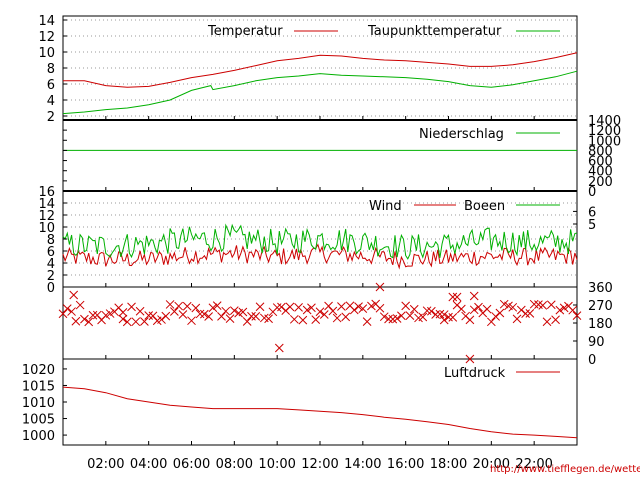 The image size is (640, 480). What do you see at coordinates (600, 162) in the screenshot?
I see `y-tick-label: 600` at bounding box center [600, 162].